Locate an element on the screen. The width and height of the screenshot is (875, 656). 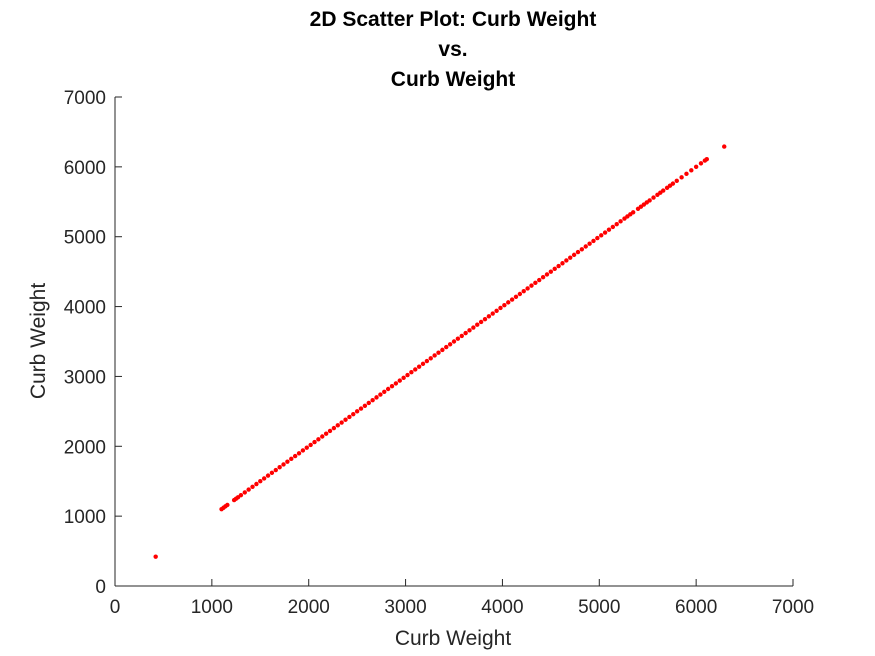
y-axis-label: Curb Weight is located at coordinates (38, 341).